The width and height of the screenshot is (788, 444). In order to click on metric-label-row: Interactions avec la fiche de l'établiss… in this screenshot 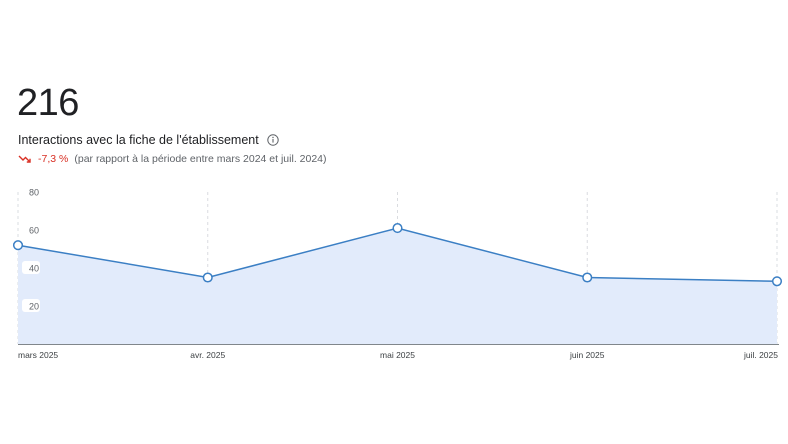, I will do `click(148, 140)`.